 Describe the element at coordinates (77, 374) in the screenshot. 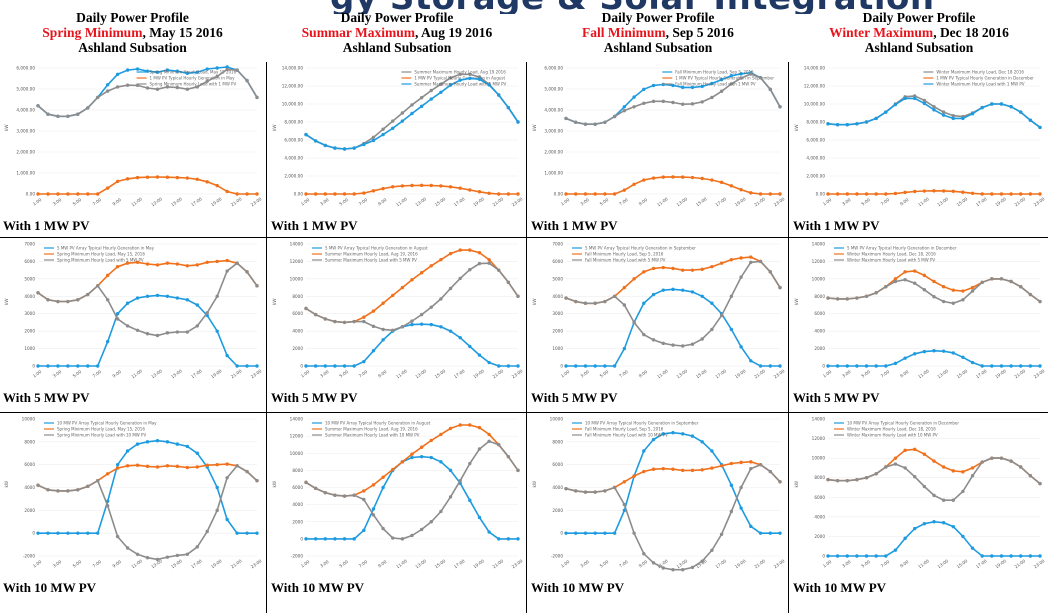

I see `x-tick-label: 5:00` at that location.